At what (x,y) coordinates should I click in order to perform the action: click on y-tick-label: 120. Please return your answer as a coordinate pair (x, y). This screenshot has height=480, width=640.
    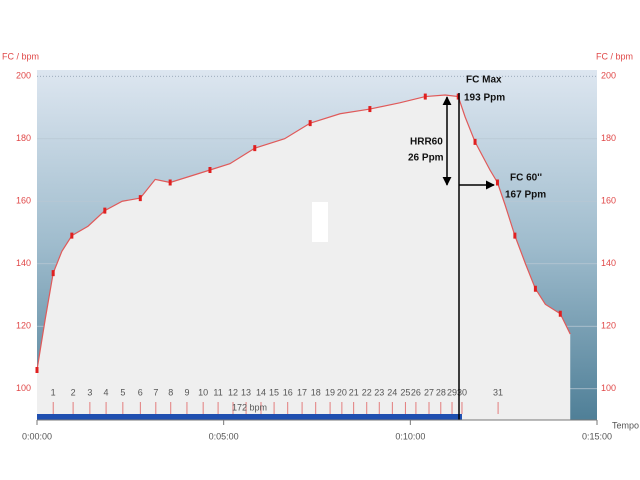
    Looking at the image, I should click on (23, 326).